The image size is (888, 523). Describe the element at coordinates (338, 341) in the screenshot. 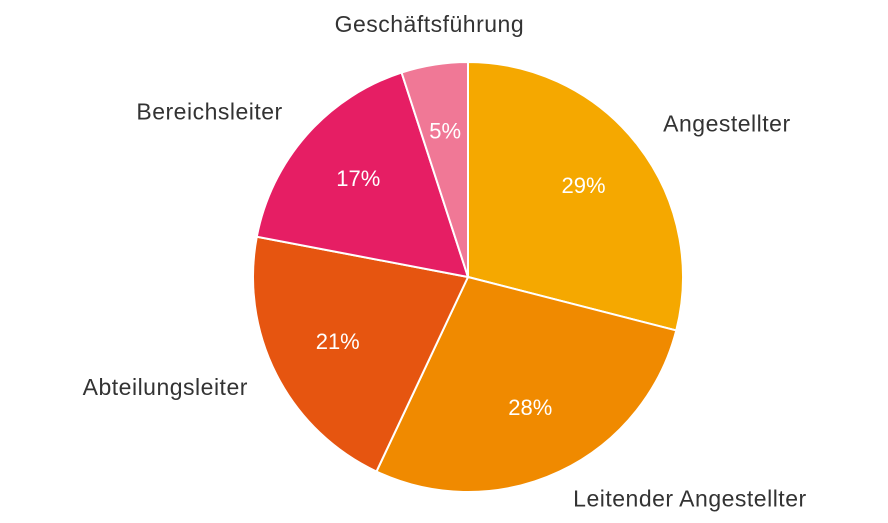

I see `value-label: 21%` at that location.